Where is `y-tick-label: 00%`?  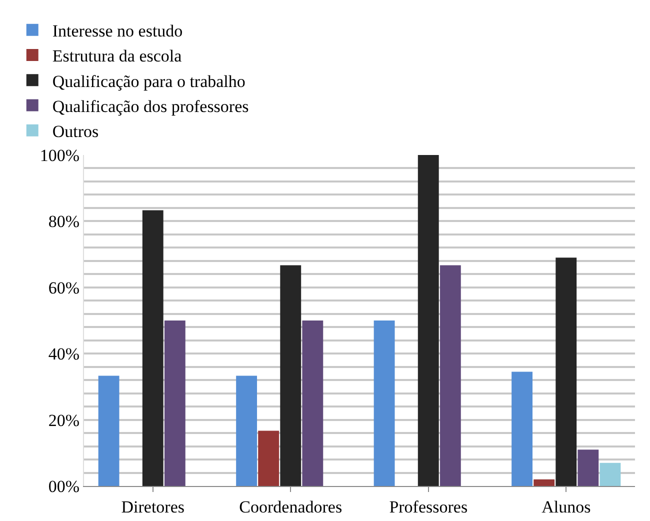
y-tick-label: 00% is located at coordinates (64, 486).